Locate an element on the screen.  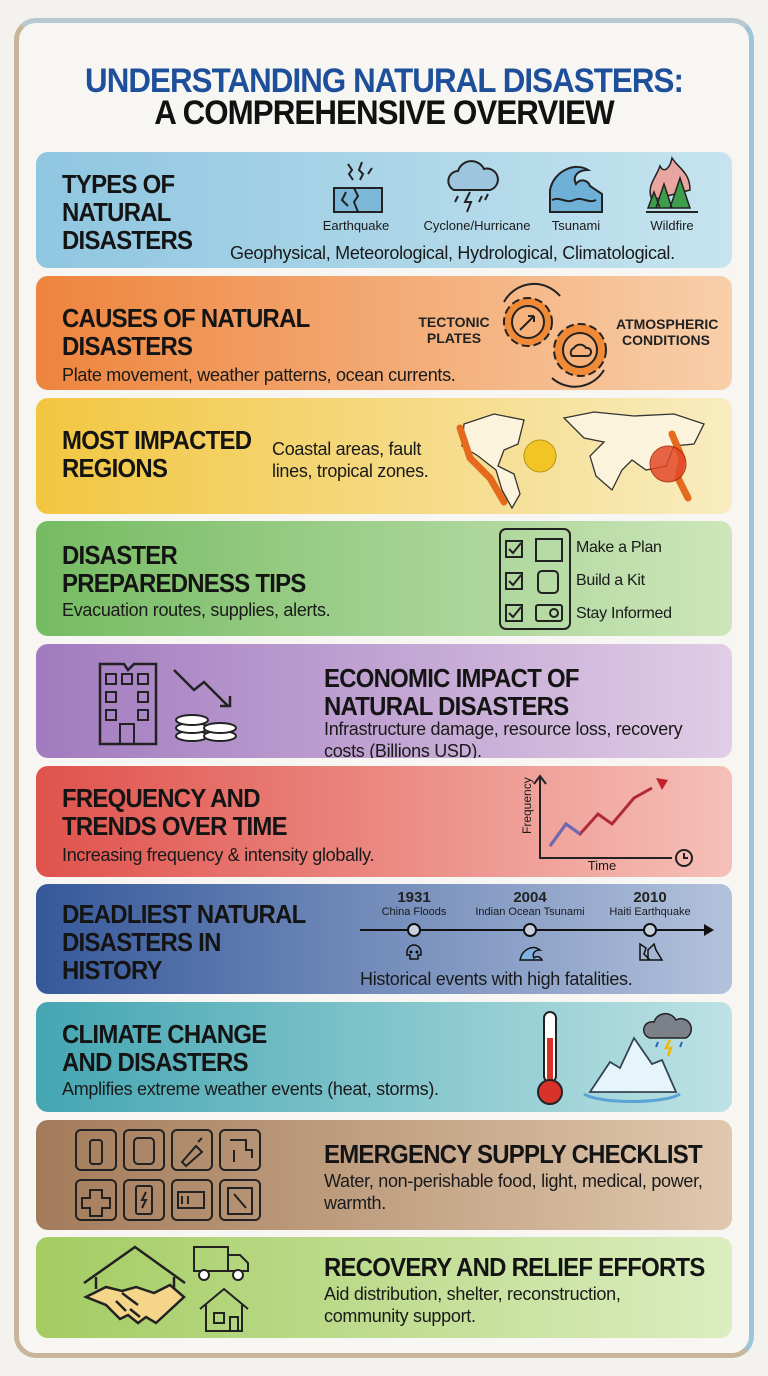
event-name: Haiti Earthquake is located at coordinates (650, 912).